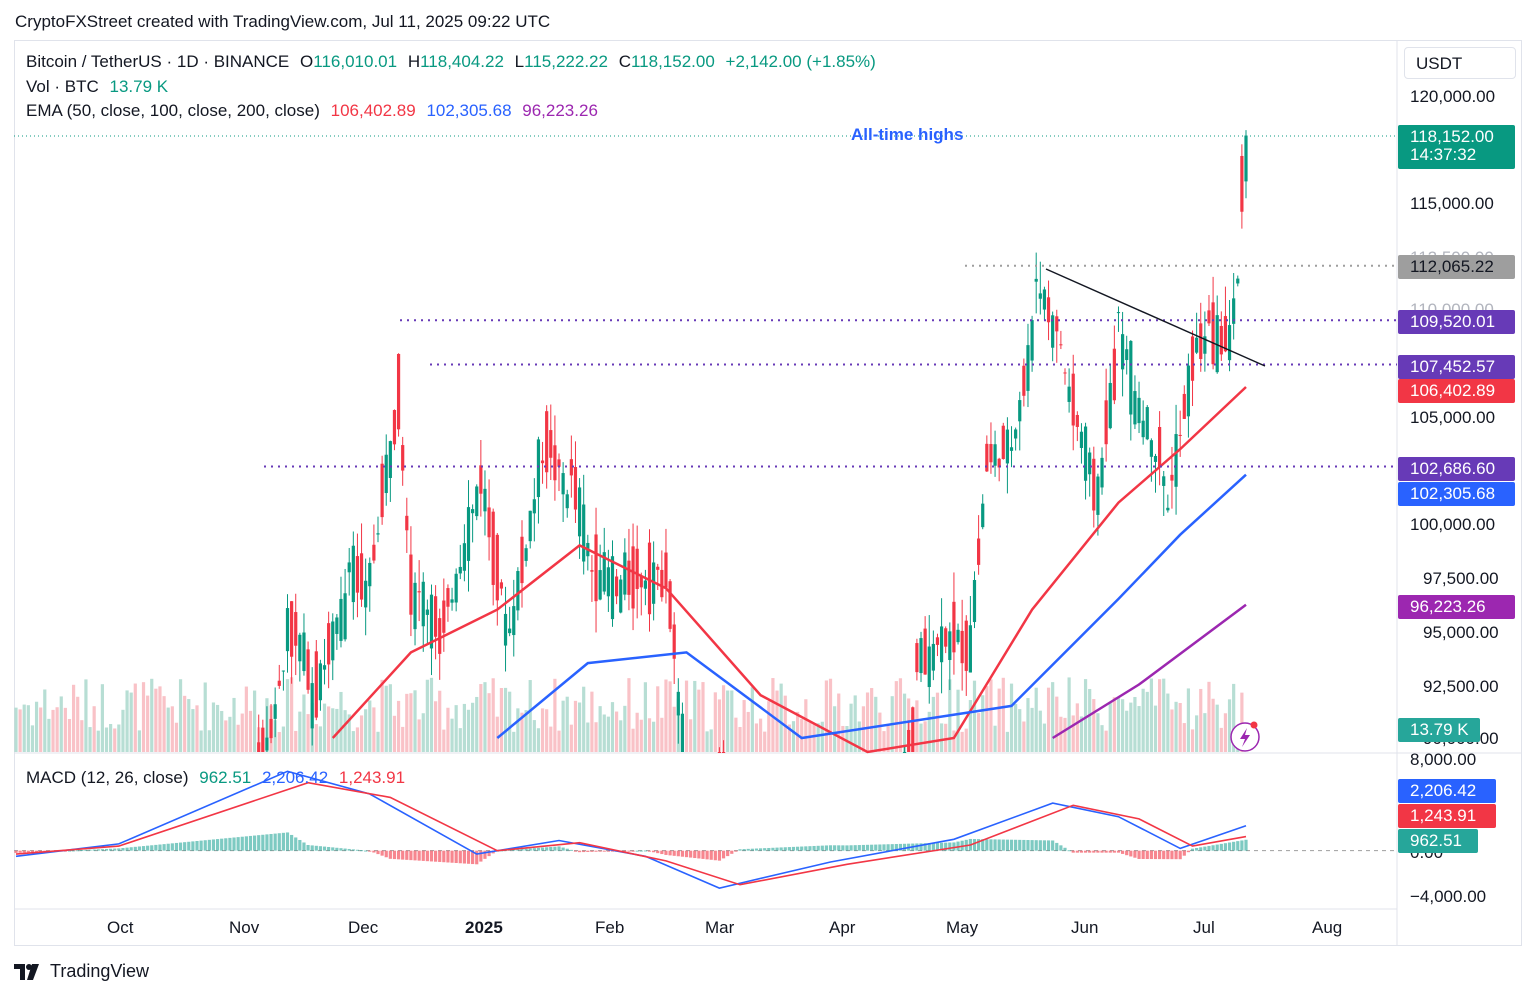 This screenshot has width=1536, height=997. Describe the element at coordinates (519, 61) in the screenshot. I see `low-label: L` at that location.